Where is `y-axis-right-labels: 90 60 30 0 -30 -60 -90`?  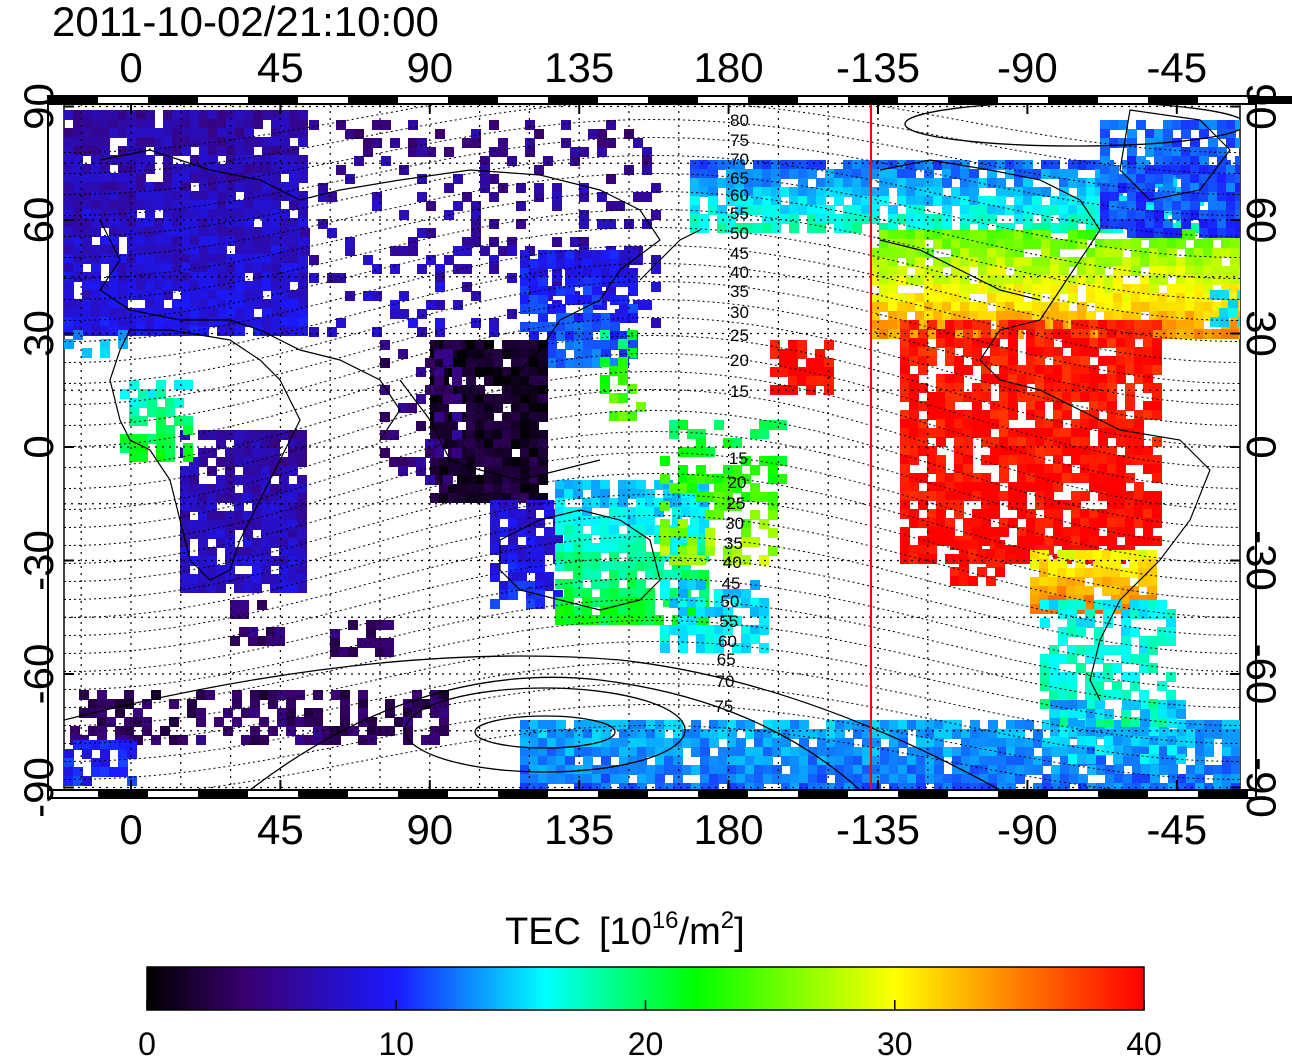
y-axis-right-labels: 90 60 30 0 -30 -60 -90 is located at coordinates (1261, 450).